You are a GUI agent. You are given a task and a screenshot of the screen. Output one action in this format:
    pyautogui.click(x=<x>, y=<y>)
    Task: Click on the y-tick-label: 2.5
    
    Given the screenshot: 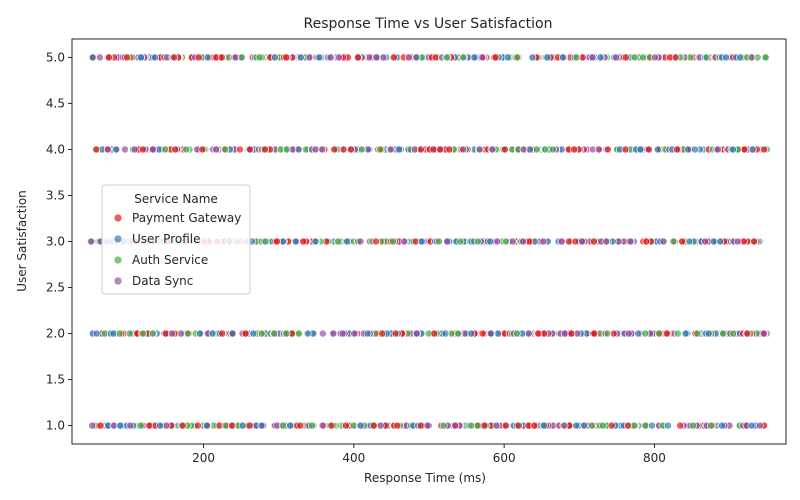 What is the action you would take?
    pyautogui.click(x=55, y=288)
    